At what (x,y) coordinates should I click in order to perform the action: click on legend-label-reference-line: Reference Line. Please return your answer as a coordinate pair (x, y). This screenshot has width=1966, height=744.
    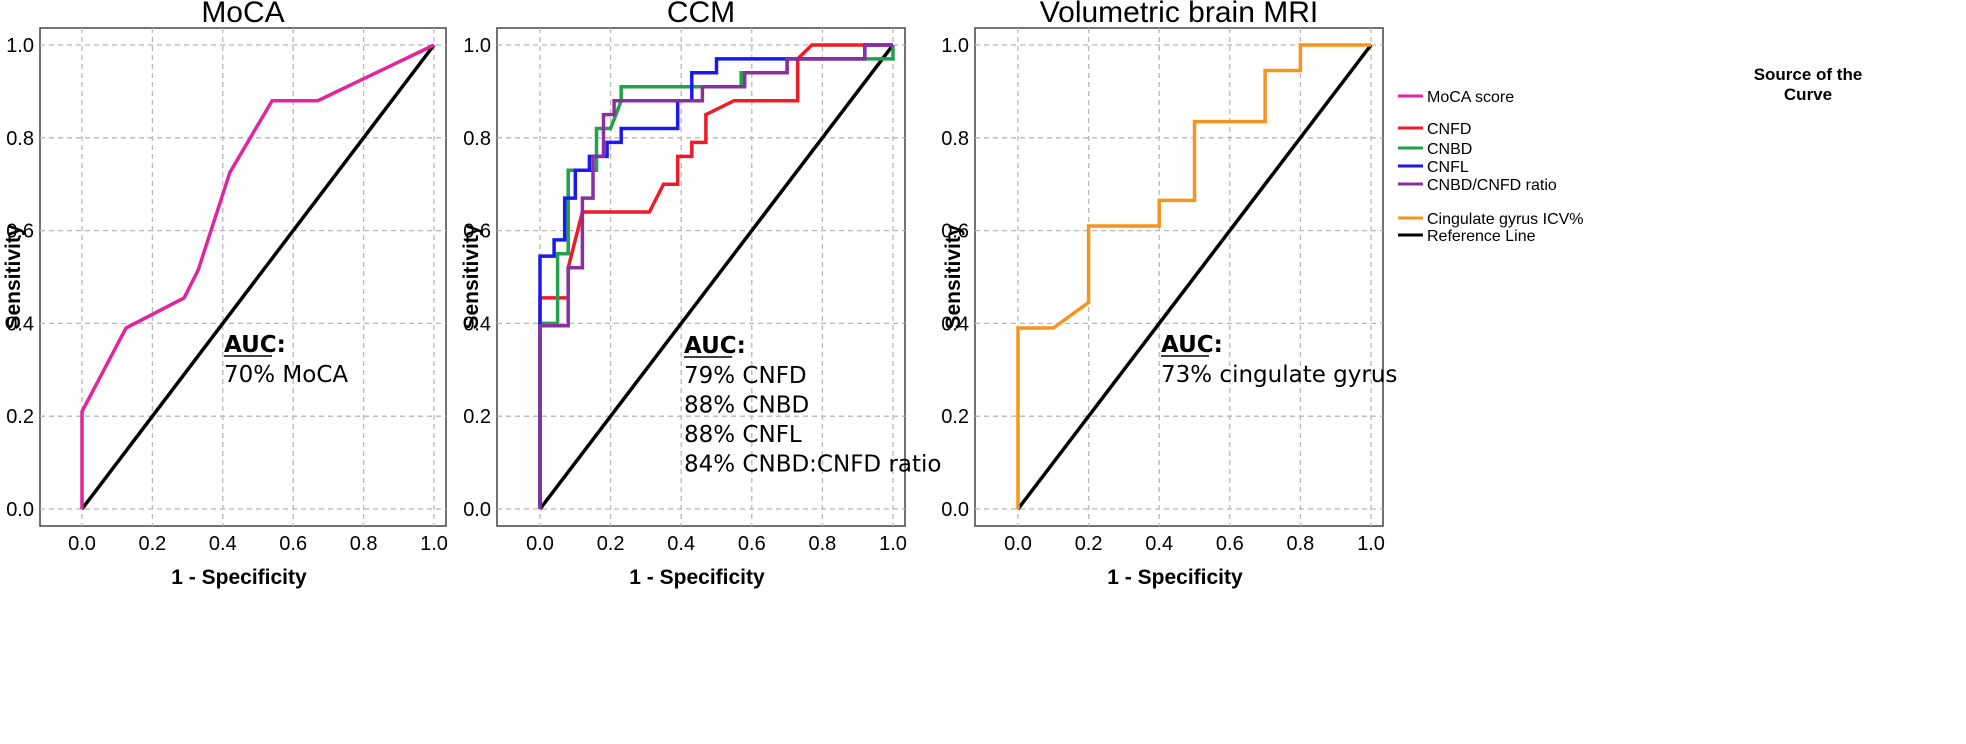
    Looking at the image, I should click on (1481, 236).